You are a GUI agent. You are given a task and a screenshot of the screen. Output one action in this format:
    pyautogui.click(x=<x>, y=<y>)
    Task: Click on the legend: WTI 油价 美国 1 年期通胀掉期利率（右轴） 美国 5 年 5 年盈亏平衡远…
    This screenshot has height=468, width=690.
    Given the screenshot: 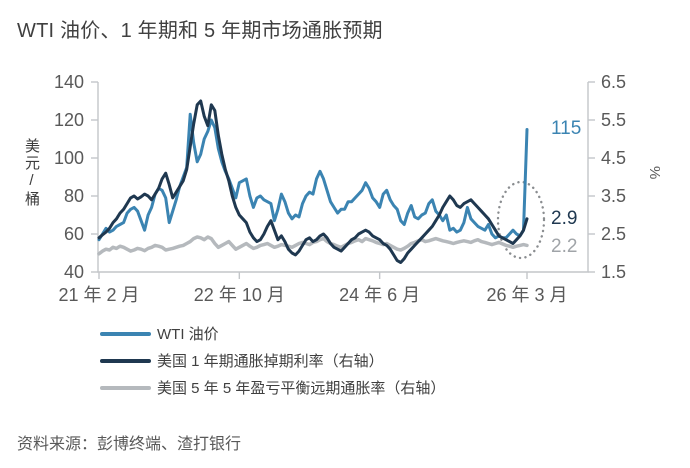 What is the action you would take?
    pyautogui.click(x=272, y=360)
    